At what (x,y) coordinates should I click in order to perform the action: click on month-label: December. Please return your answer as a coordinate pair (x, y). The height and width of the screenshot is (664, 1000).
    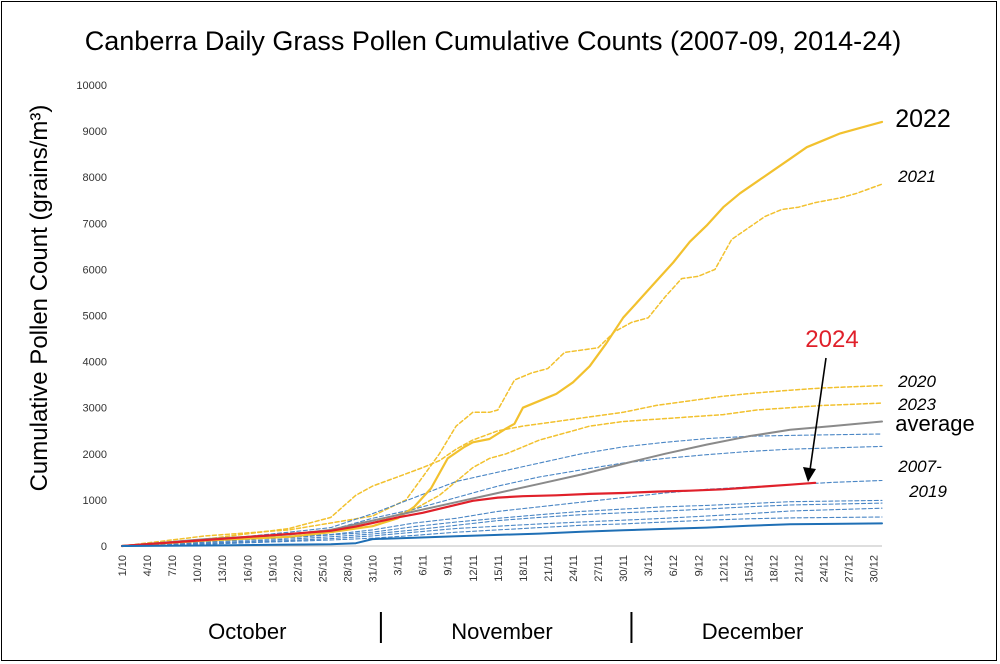
    Looking at the image, I should click on (752, 631).